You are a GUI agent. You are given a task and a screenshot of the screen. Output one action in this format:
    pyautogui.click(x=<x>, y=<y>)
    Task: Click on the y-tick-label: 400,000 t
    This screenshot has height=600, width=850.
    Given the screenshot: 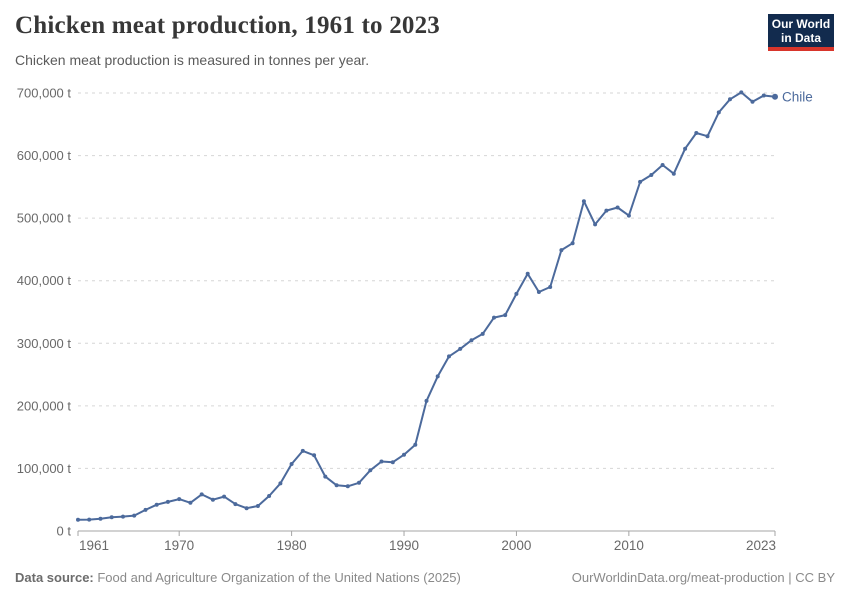 What is the action you would take?
    pyautogui.click(x=44, y=280)
    